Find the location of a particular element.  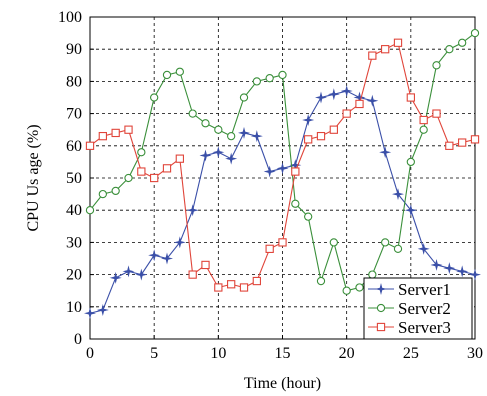

y-tick-label: 50 is located at coordinates (74, 178).